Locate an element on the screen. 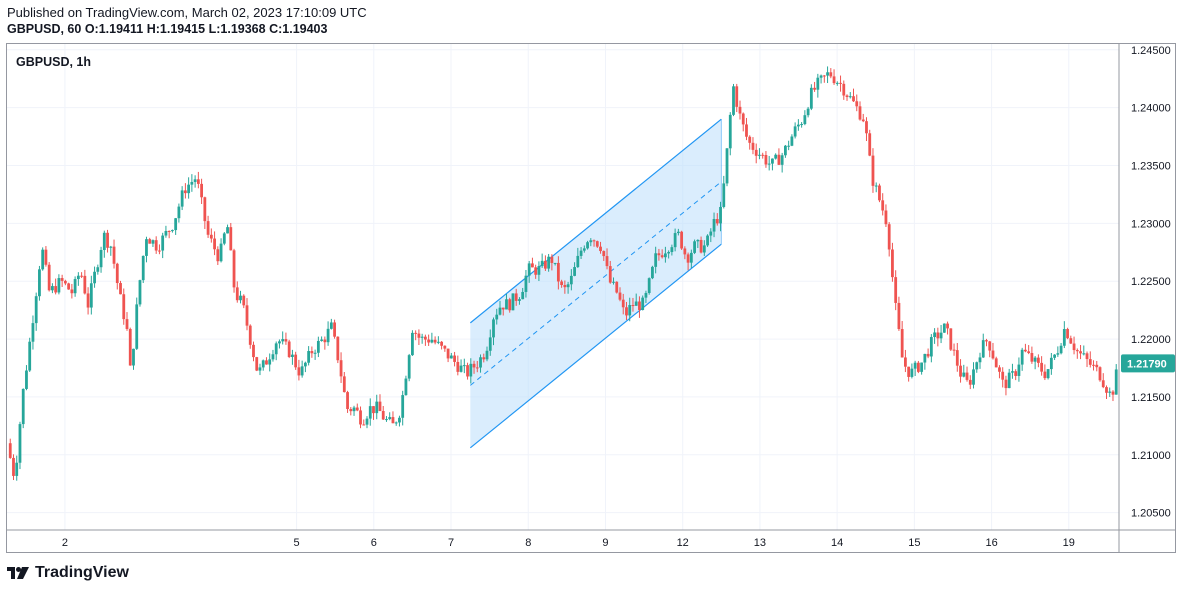  channel-fill is located at coordinates (596, 283).